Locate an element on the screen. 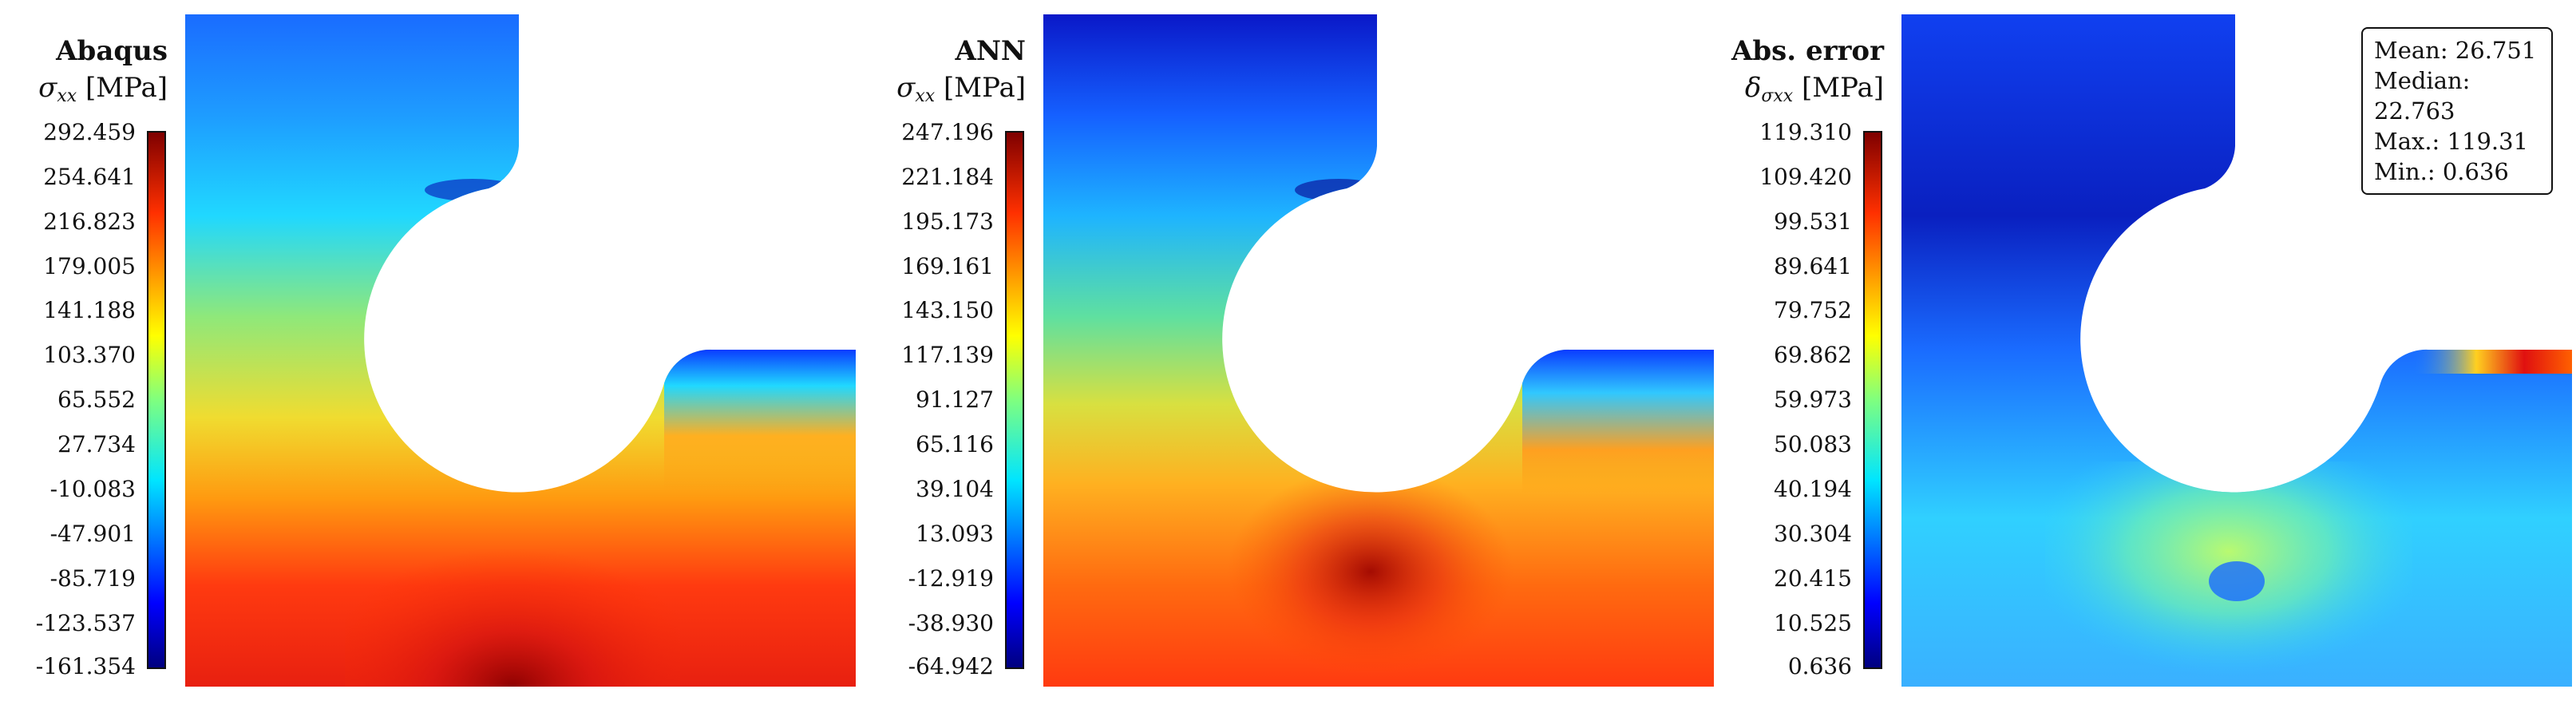 This screenshot has width=2576, height=701. tick-label: 195.173 is located at coordinates (948, 221).